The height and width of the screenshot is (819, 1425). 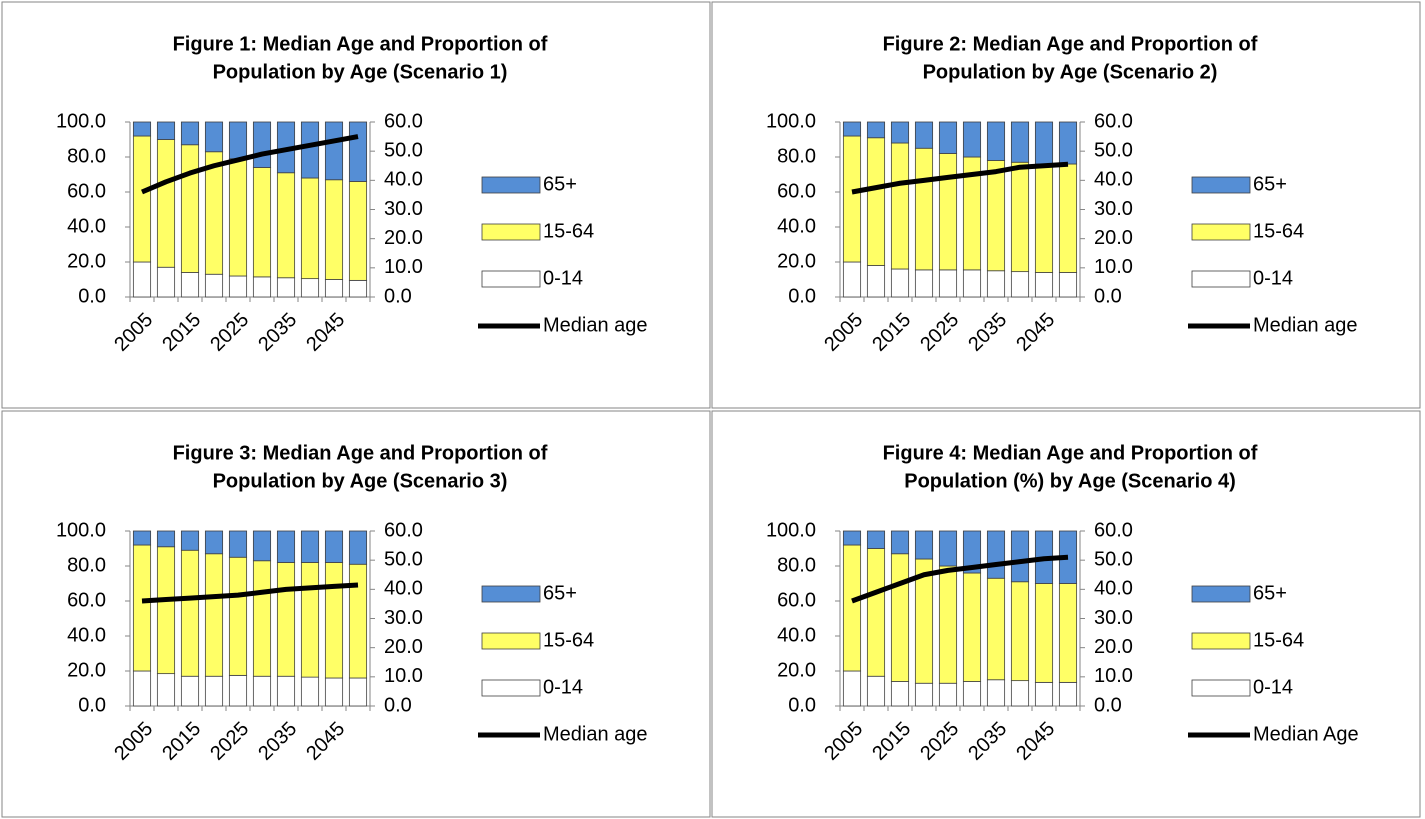 What do you see at coordinates (1273, 278) in the screenshot?
I see `legend-label: 0-14` at bounding box center [1273, 278].